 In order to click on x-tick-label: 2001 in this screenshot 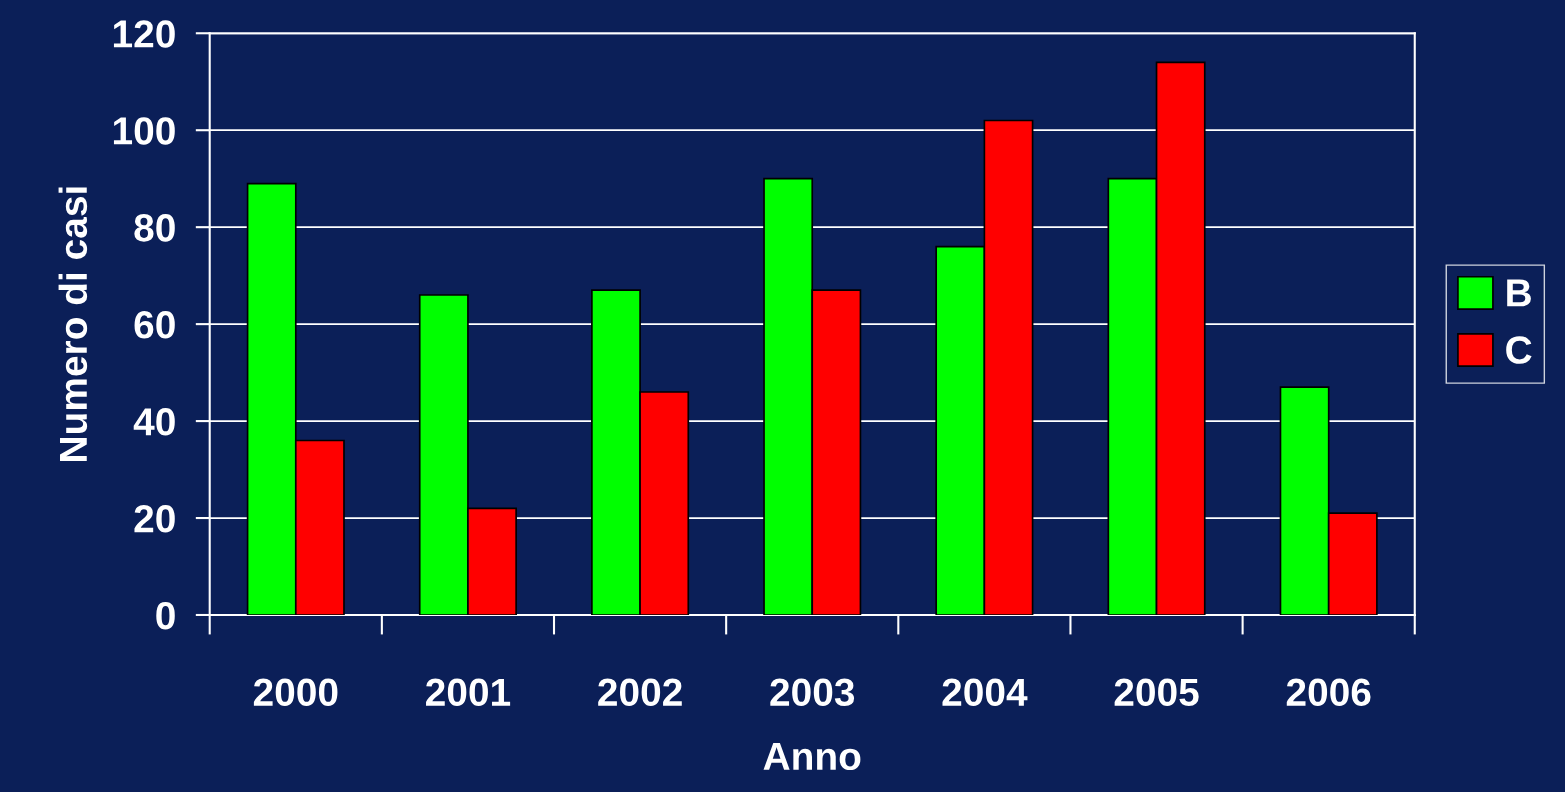, I will do `click(468, 692)`.